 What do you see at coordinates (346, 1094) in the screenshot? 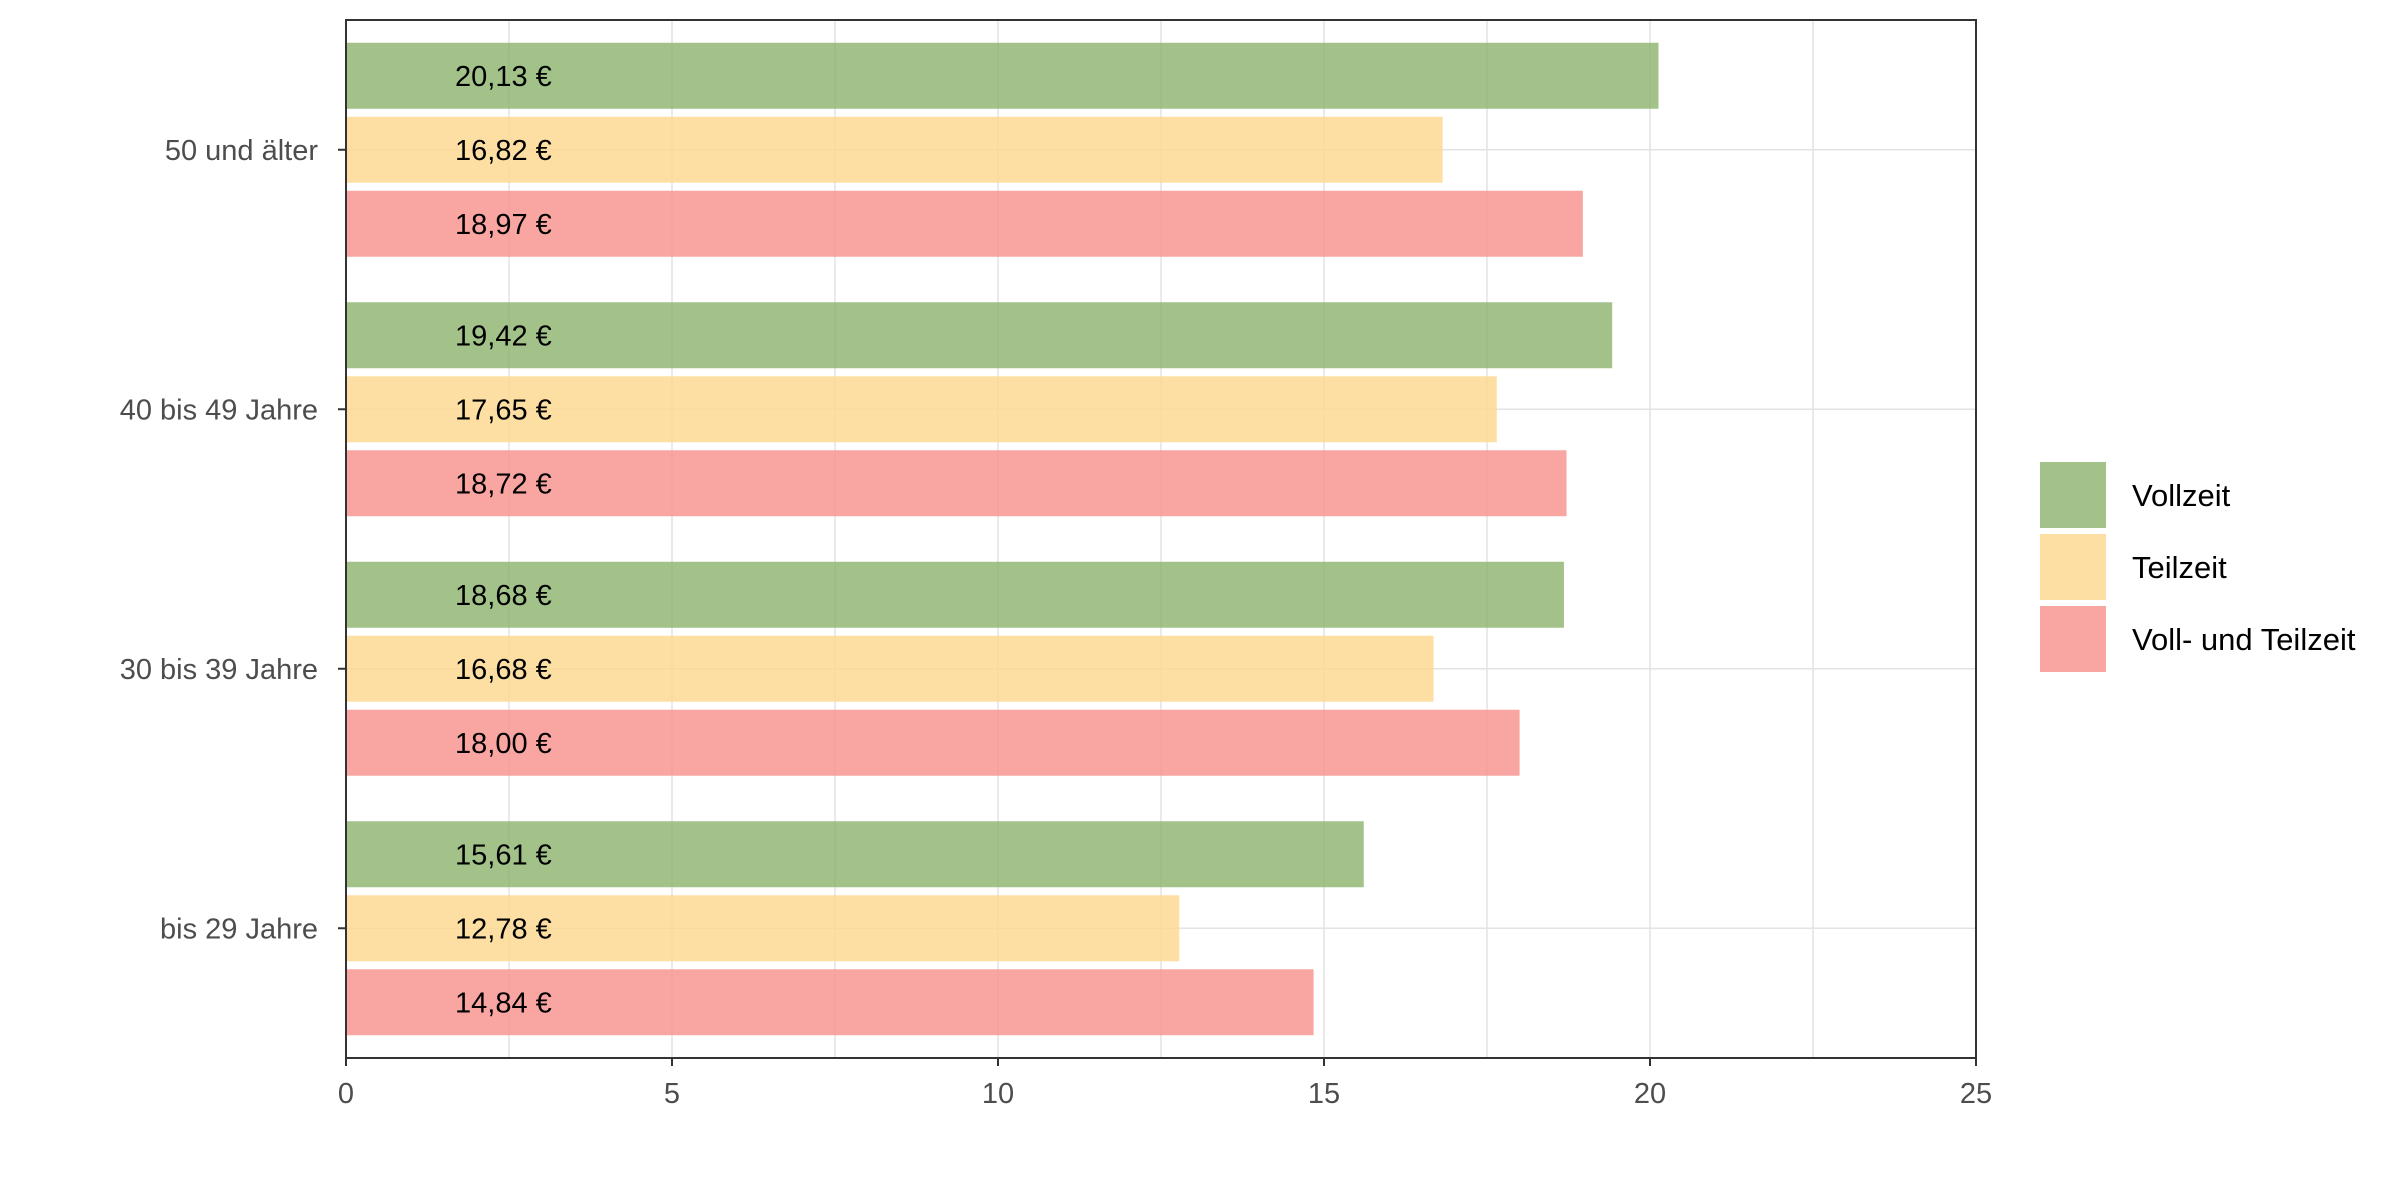
I see `x-tick-label: 0` at bounding box center [346, 1094].